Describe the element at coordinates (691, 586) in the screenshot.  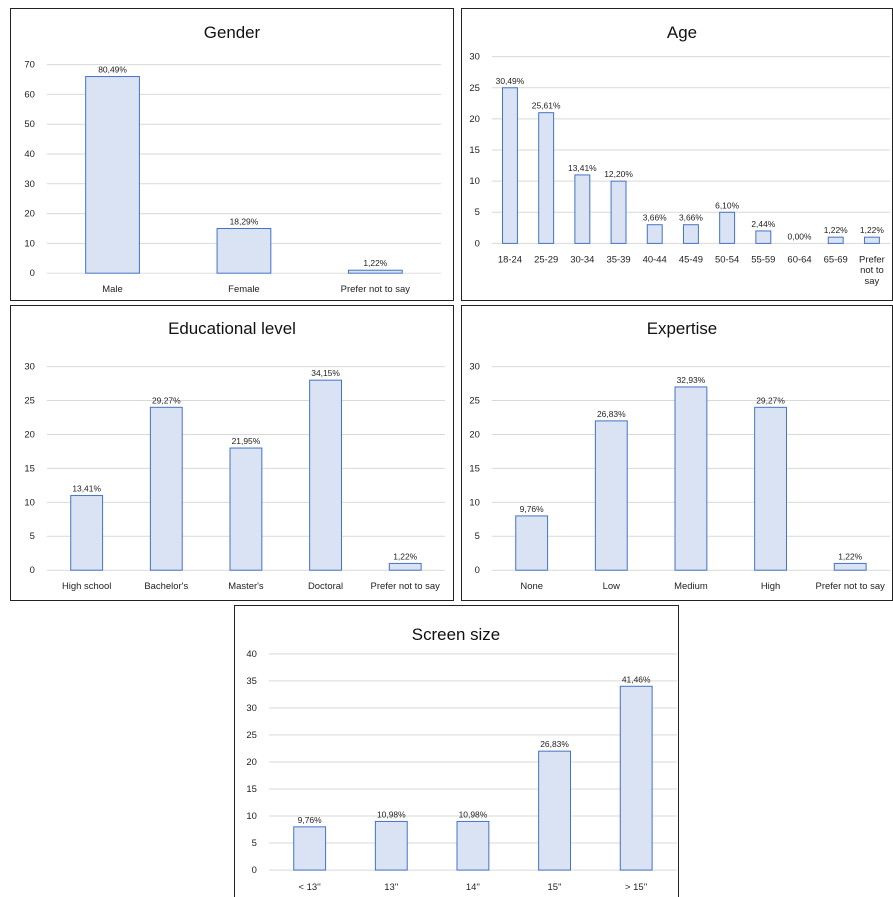
I see `x-tick-label: Medium` at that location.